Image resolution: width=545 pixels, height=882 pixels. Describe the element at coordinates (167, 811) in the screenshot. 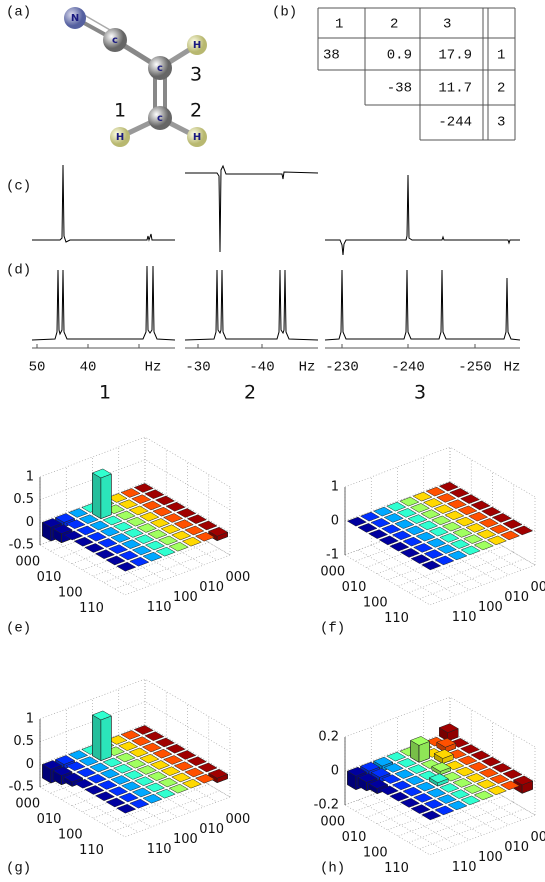

I see `floor-grid` at that location.